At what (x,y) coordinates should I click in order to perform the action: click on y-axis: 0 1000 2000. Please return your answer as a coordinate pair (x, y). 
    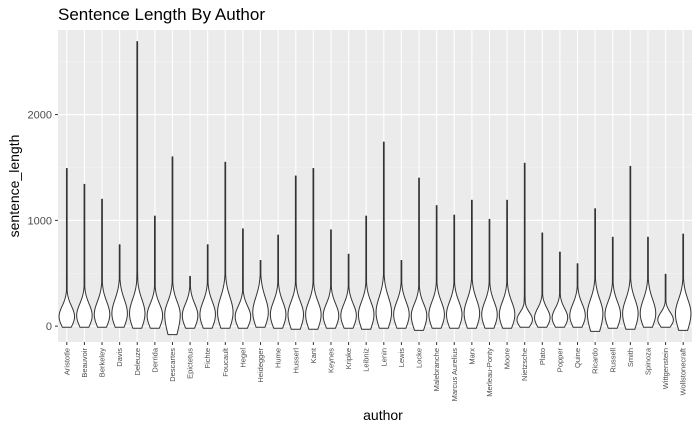
    Looking at the image, I should click on (43, 221).